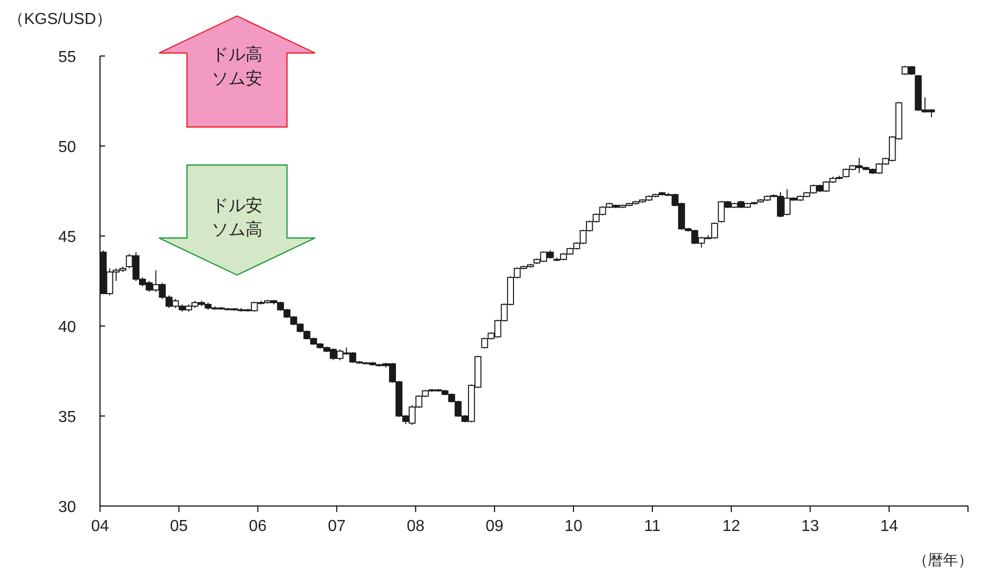  I want to click on annotation: ソム安, so click(237, 78).